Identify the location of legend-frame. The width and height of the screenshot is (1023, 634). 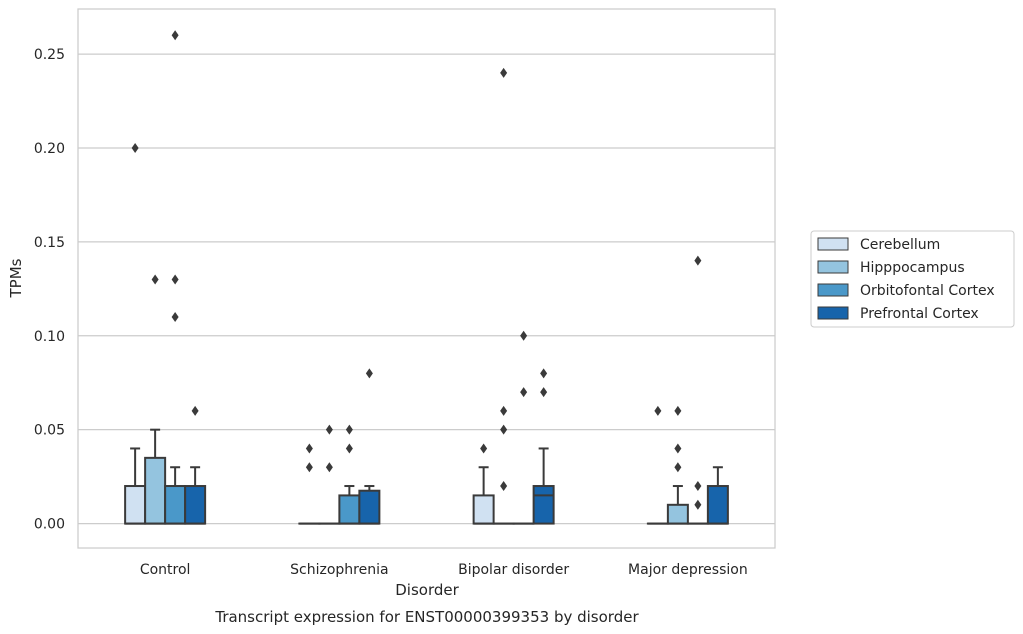
(912, 279).